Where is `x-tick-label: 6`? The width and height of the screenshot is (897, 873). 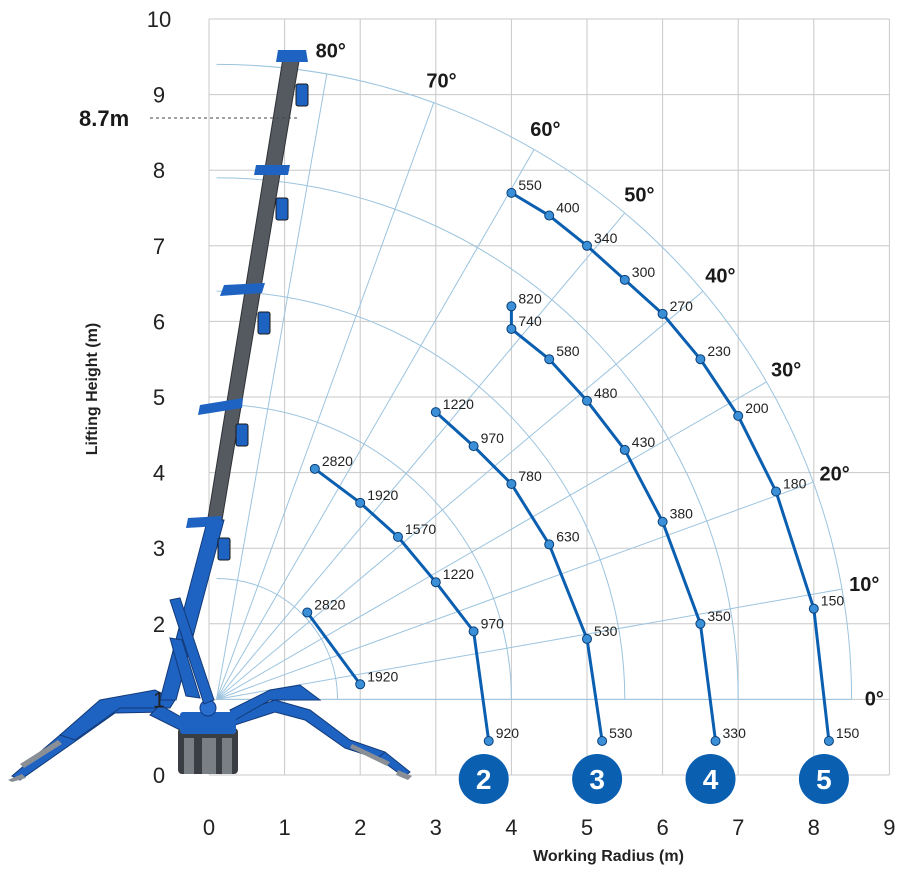 x-tick-label: 6 is located at coordinates (662, 827).